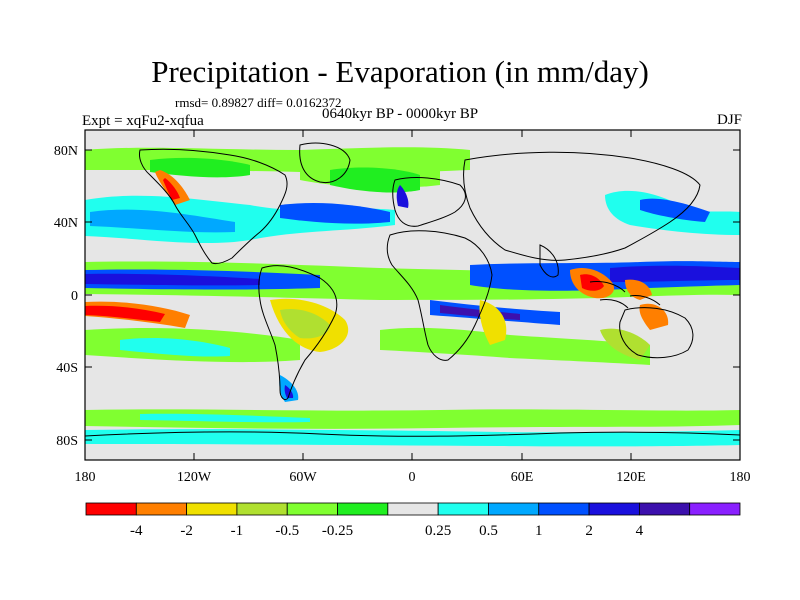 This screenshot has width=800, height=600. I want to click on colorbar-label: -1, so click(237, 531).